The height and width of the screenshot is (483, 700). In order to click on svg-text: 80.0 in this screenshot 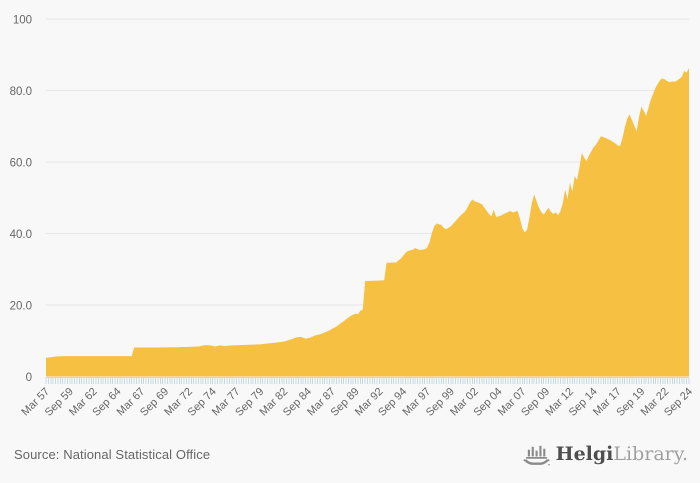, I will do `click(21, 92)`.